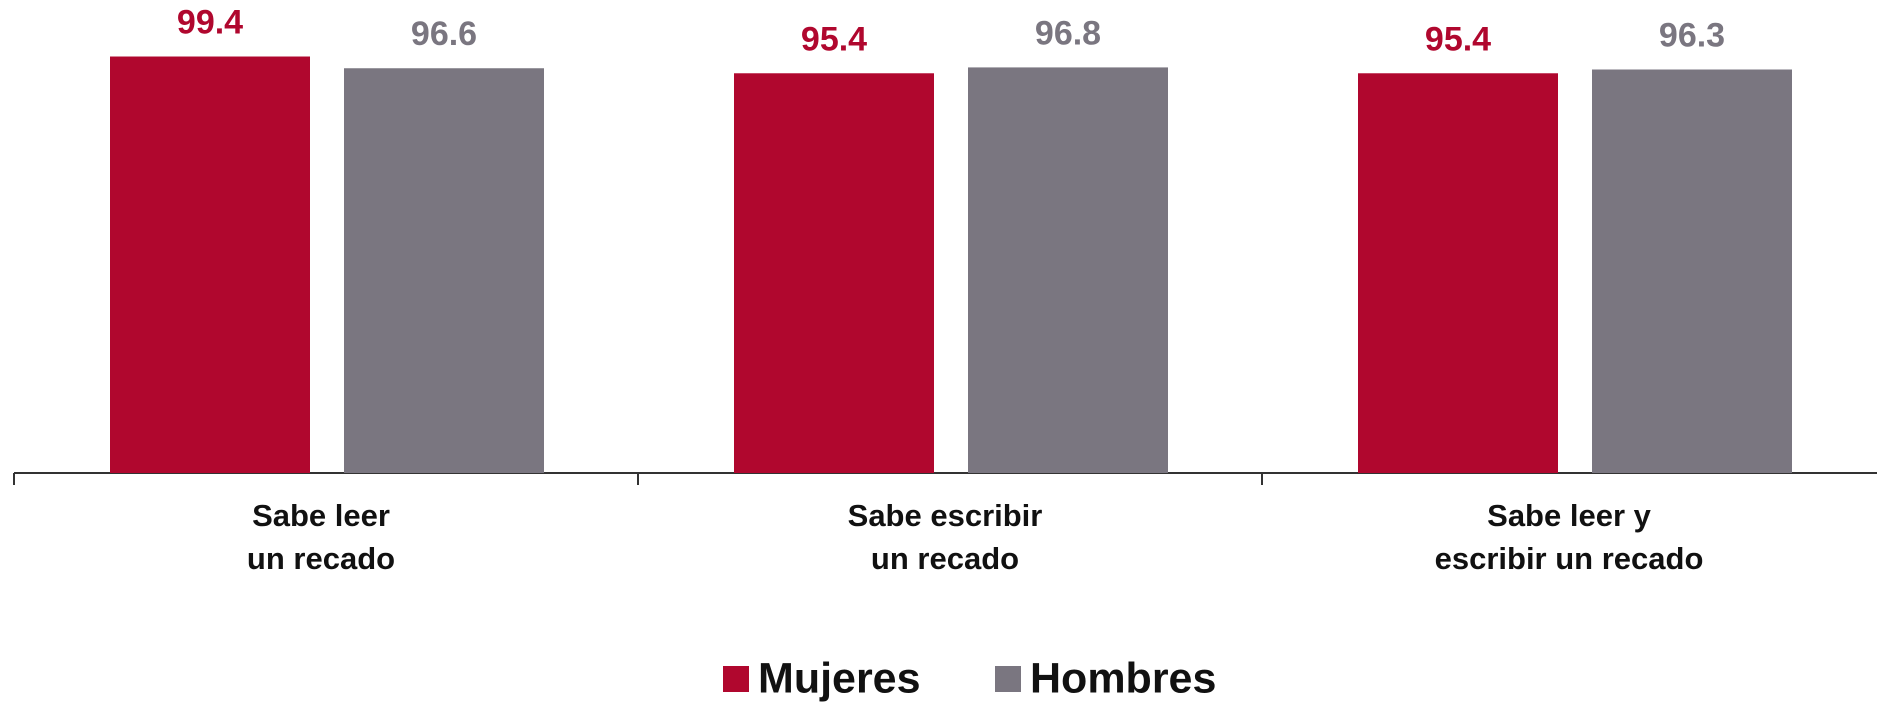  What do you see at coordinates (945, 537) in the screenshot?
I see `x-tick-label: Sabe escribir un recado` at bounding box center [945, 537].